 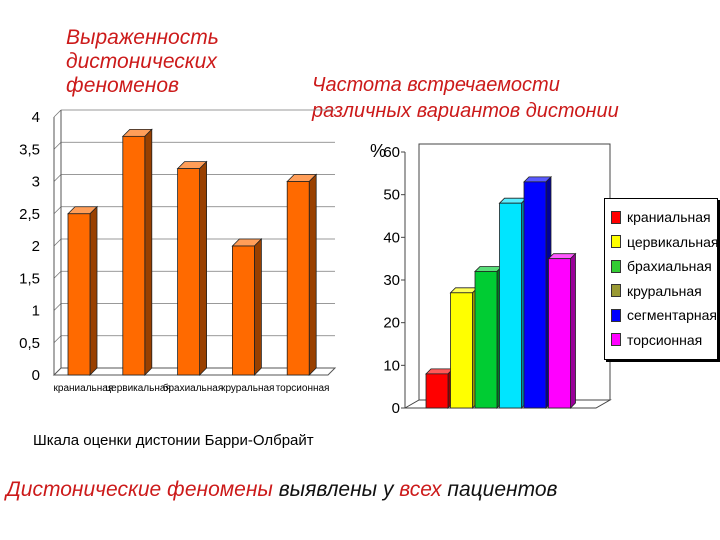 I want to click on legend-item: цервикальная, so click(x=664, y=242).